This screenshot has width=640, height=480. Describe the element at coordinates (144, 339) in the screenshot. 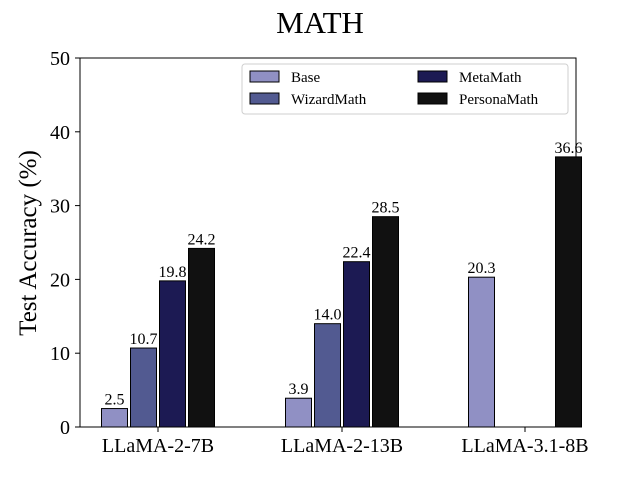

I see `bar-value-label: 10.7` at that location.